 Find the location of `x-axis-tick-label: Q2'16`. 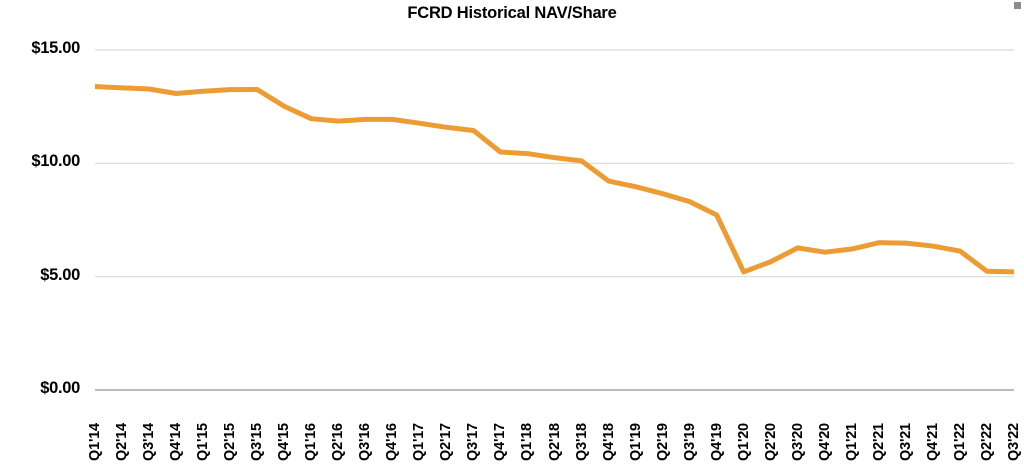

x-axis-tick-label: Q2'16 is located at coordinates (338, 442).